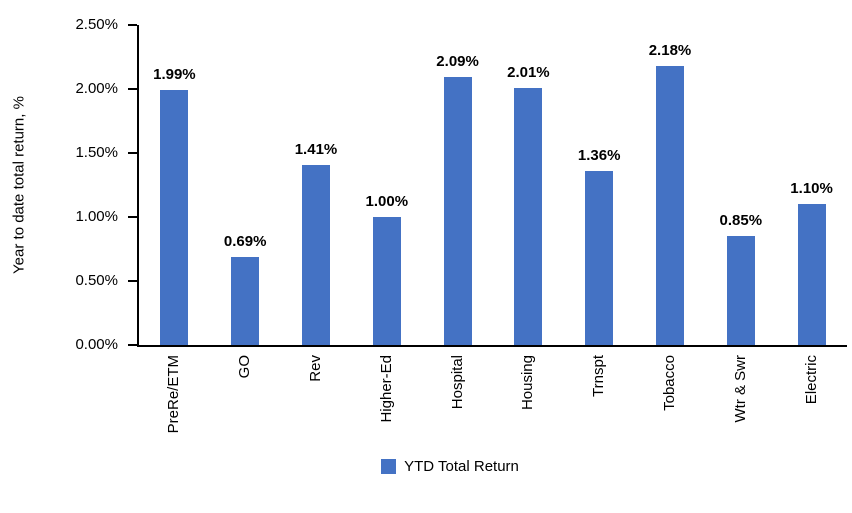  Describe the element at coordinates (19, 185) in the screenshot. I see `y-axis-title: Year to date total return, %` at that location.